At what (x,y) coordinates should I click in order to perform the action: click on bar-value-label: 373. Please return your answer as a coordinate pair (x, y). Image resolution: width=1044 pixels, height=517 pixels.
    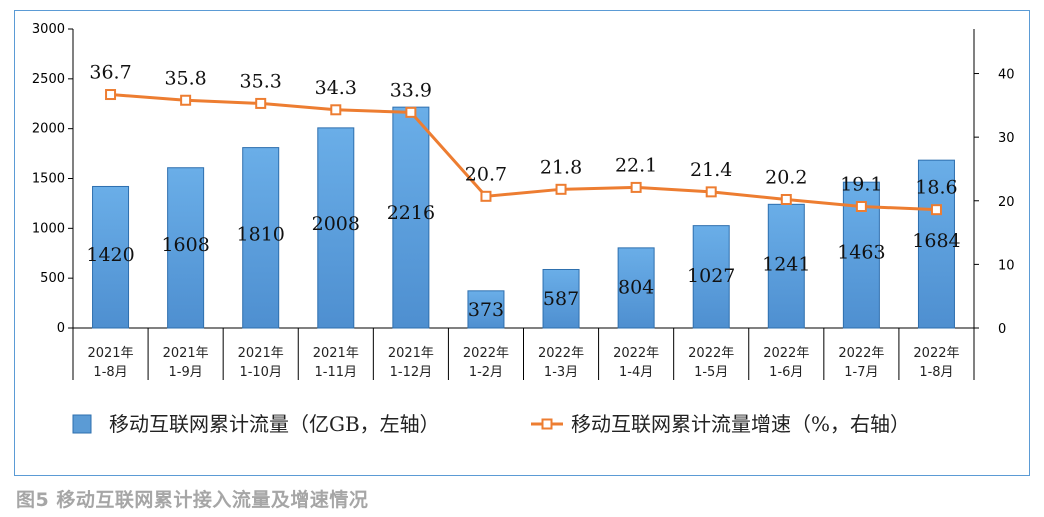
    Looking at the image, I should click on (486, 310).